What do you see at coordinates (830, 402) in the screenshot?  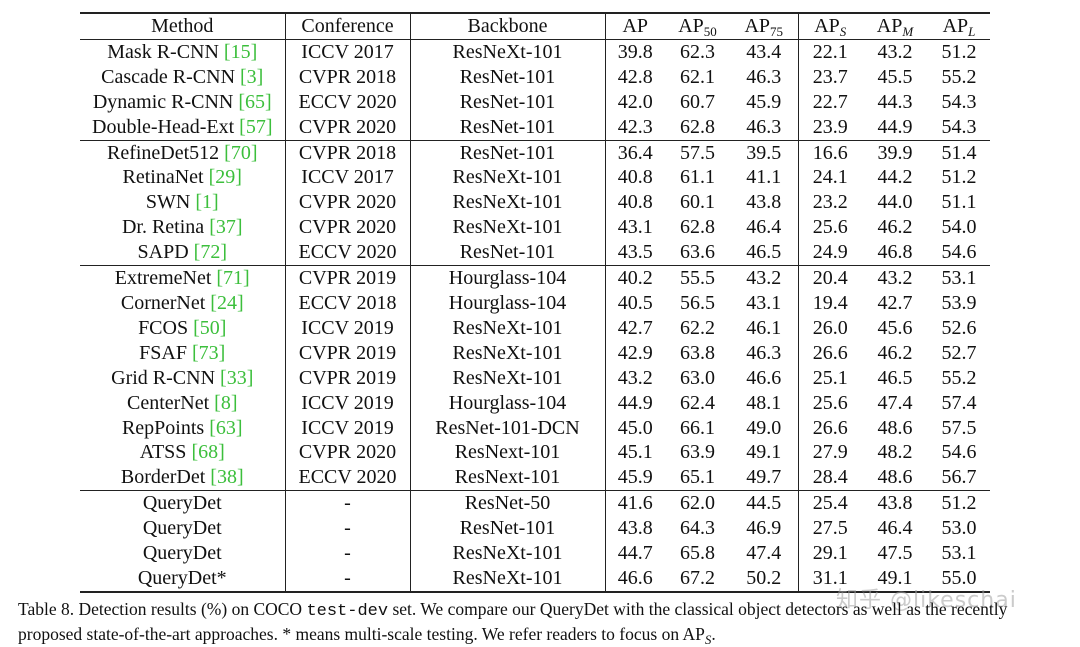 I see `cell-aps: 25.6` at bounding box center [830, 402].